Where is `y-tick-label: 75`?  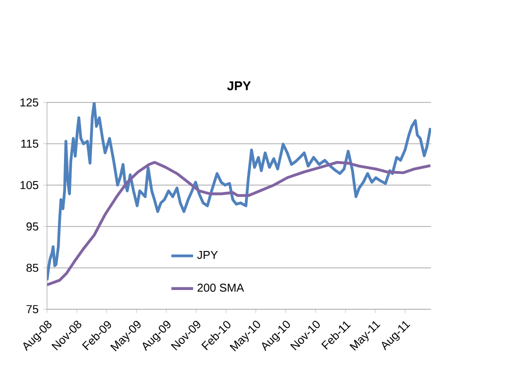
y-tick-label: 75 is located at coordinates (32, 308).